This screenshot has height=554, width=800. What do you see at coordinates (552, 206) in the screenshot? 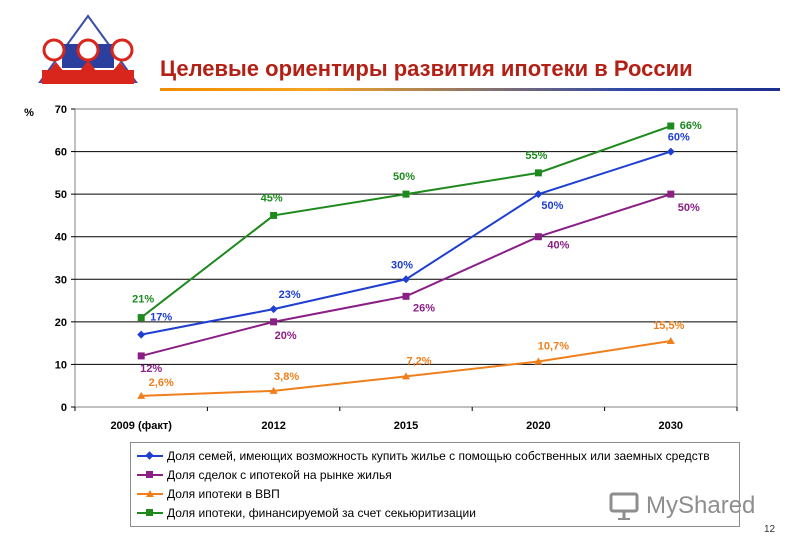
I see `data-label-families: 50%` at bounding box center [552, 206].